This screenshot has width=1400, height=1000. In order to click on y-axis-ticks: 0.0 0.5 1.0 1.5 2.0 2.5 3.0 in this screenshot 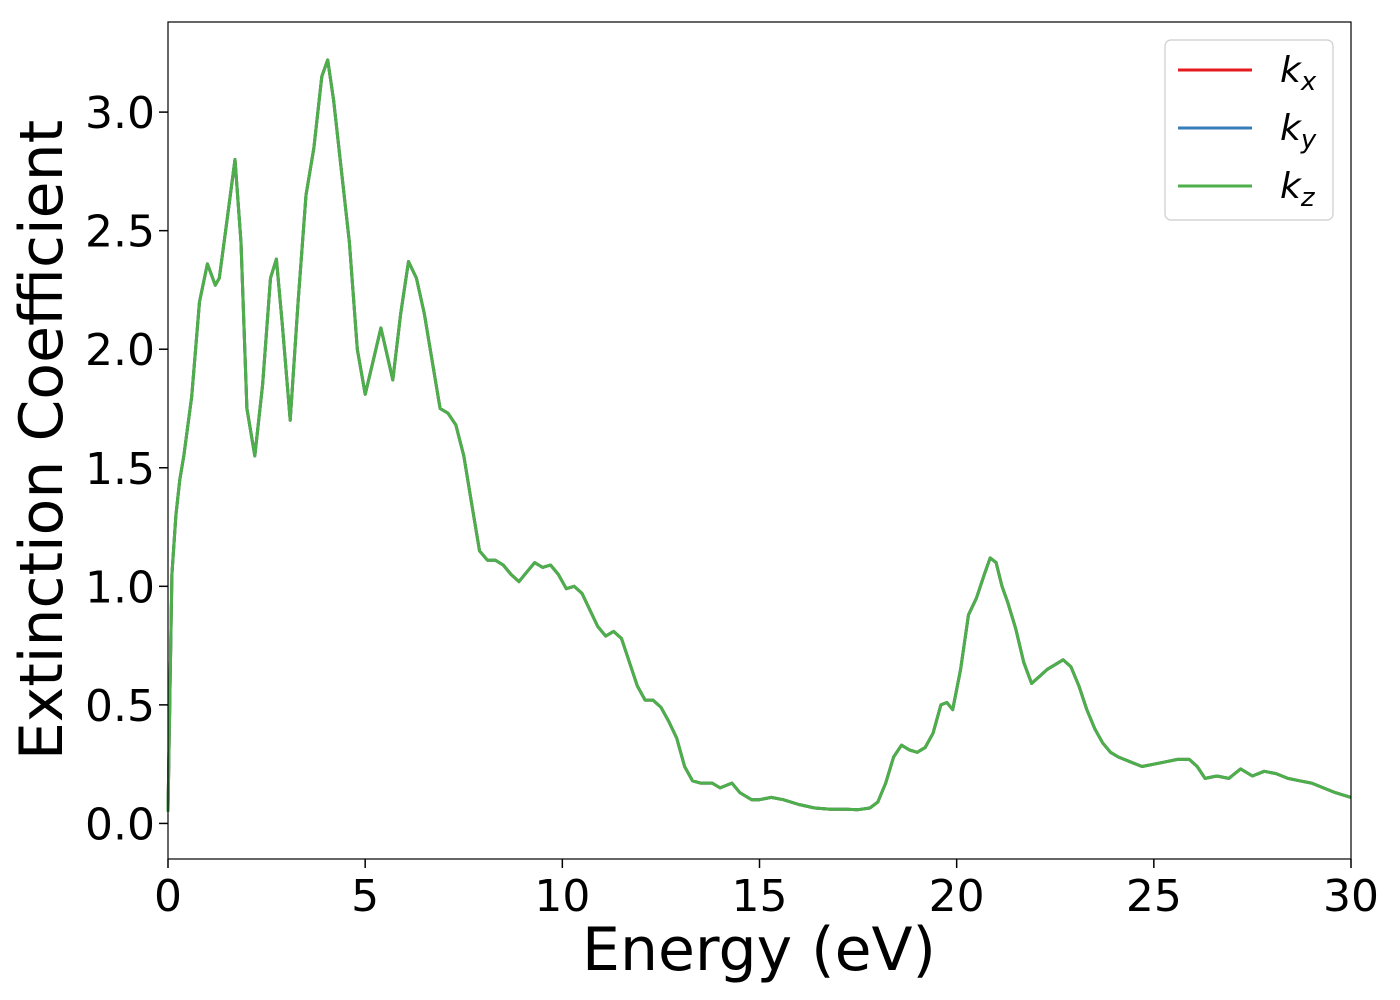, I will do `click(126, 469)`.